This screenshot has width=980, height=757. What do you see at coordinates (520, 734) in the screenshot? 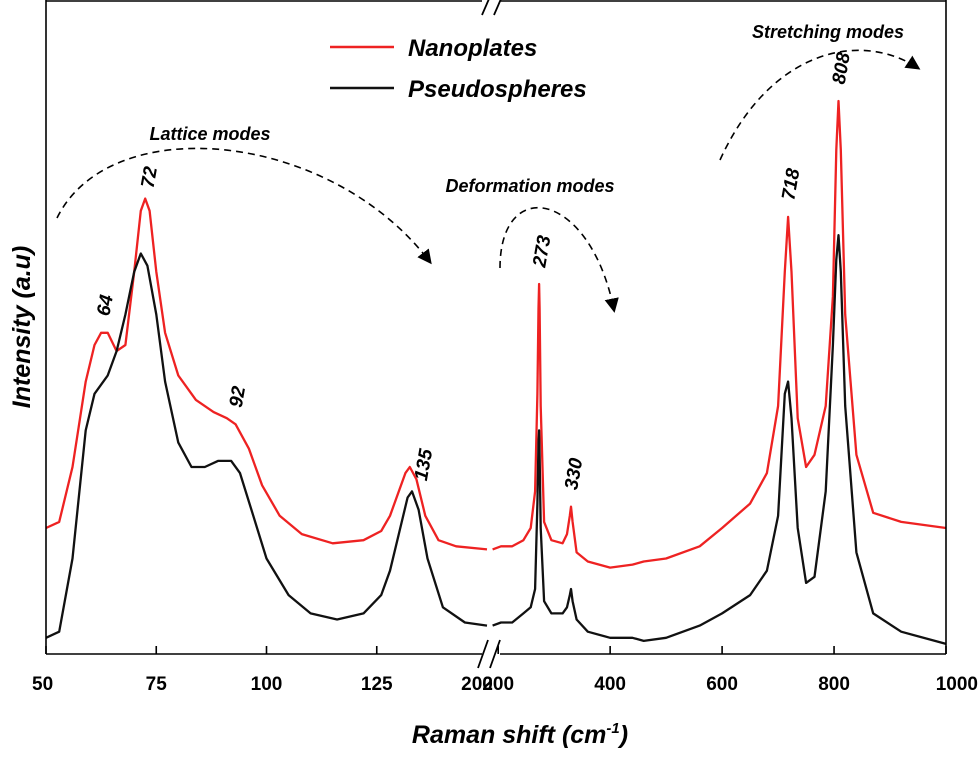
I see `x-axis-title: Raman shift (cm-1)` at bounding box center [520, 734].